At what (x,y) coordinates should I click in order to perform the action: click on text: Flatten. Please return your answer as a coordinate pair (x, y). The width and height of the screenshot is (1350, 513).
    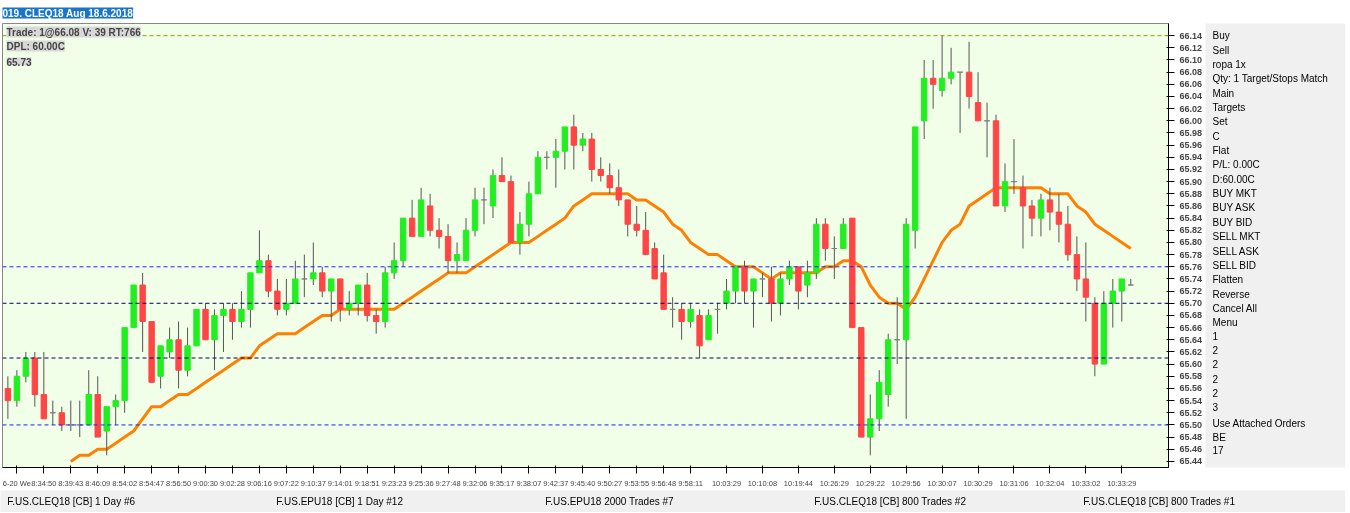
    Looking at the image, I should click on (1228, 280).